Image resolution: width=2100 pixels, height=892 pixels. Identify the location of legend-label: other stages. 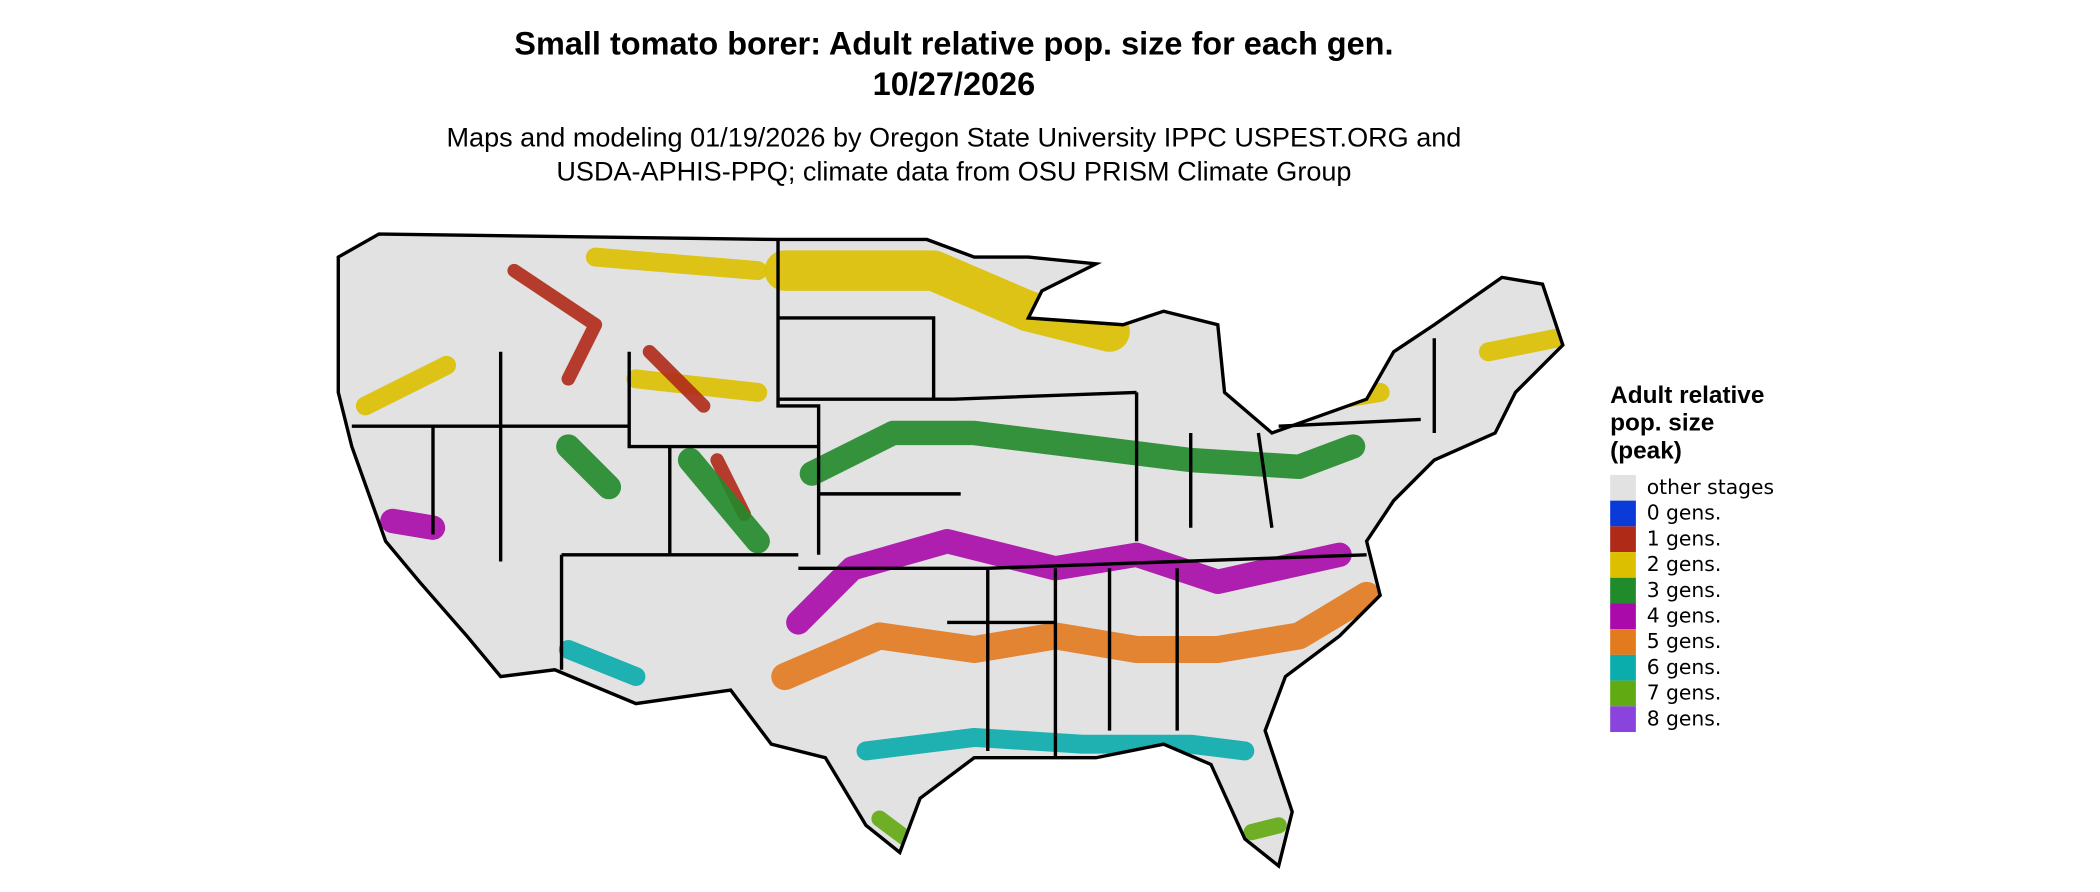
(1710, 487).